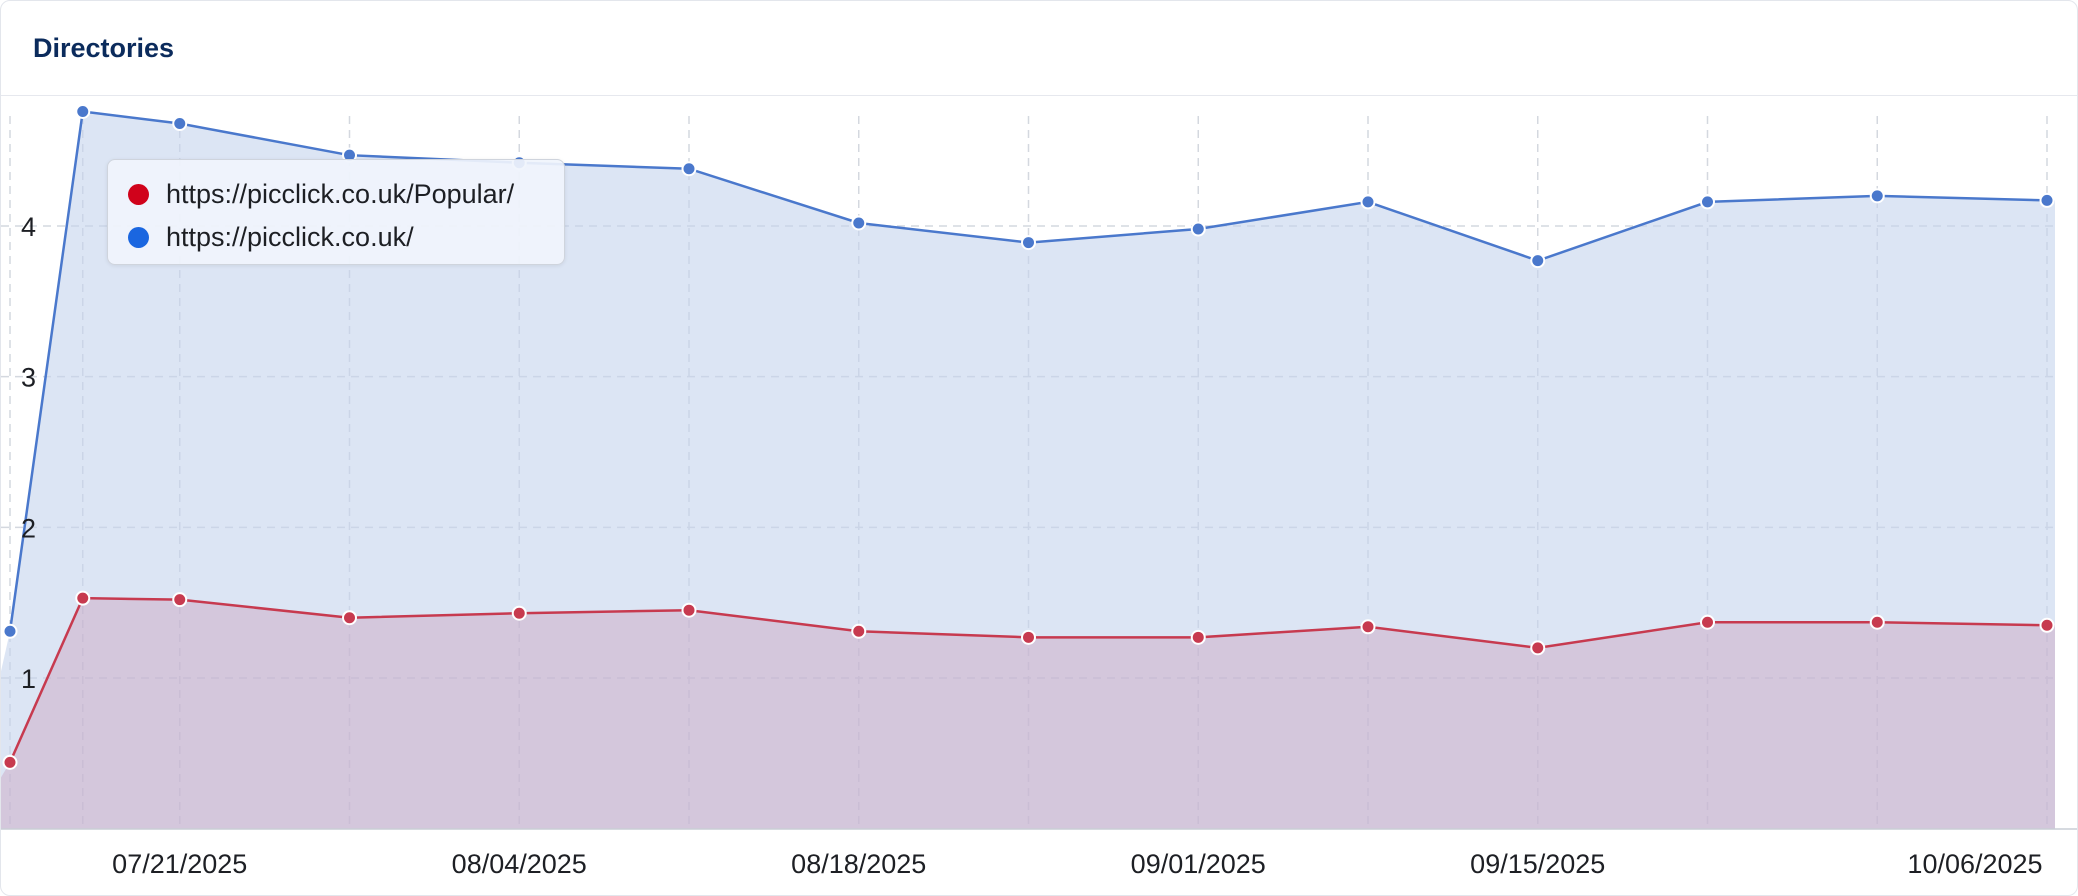 This screenshot has height=896, width=2078. Describe the element at coordinates (28, 378) in the screenshot. I see `y-tick-label-3: 3` at that location.